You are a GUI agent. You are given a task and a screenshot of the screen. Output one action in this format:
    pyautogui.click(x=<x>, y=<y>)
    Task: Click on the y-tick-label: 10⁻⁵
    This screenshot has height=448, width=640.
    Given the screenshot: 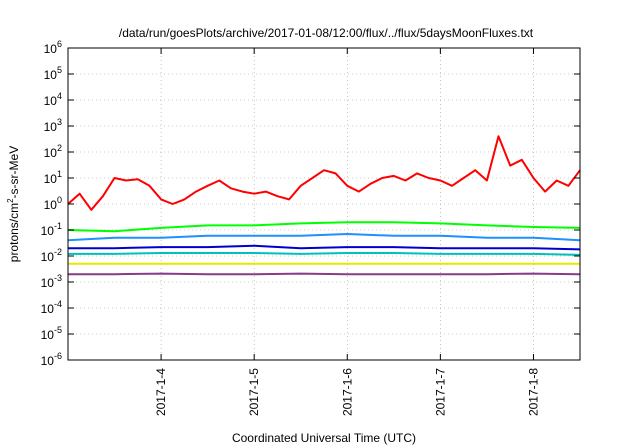 What is the action you would take?
    pyautogui.click(x=51, y=333)
    